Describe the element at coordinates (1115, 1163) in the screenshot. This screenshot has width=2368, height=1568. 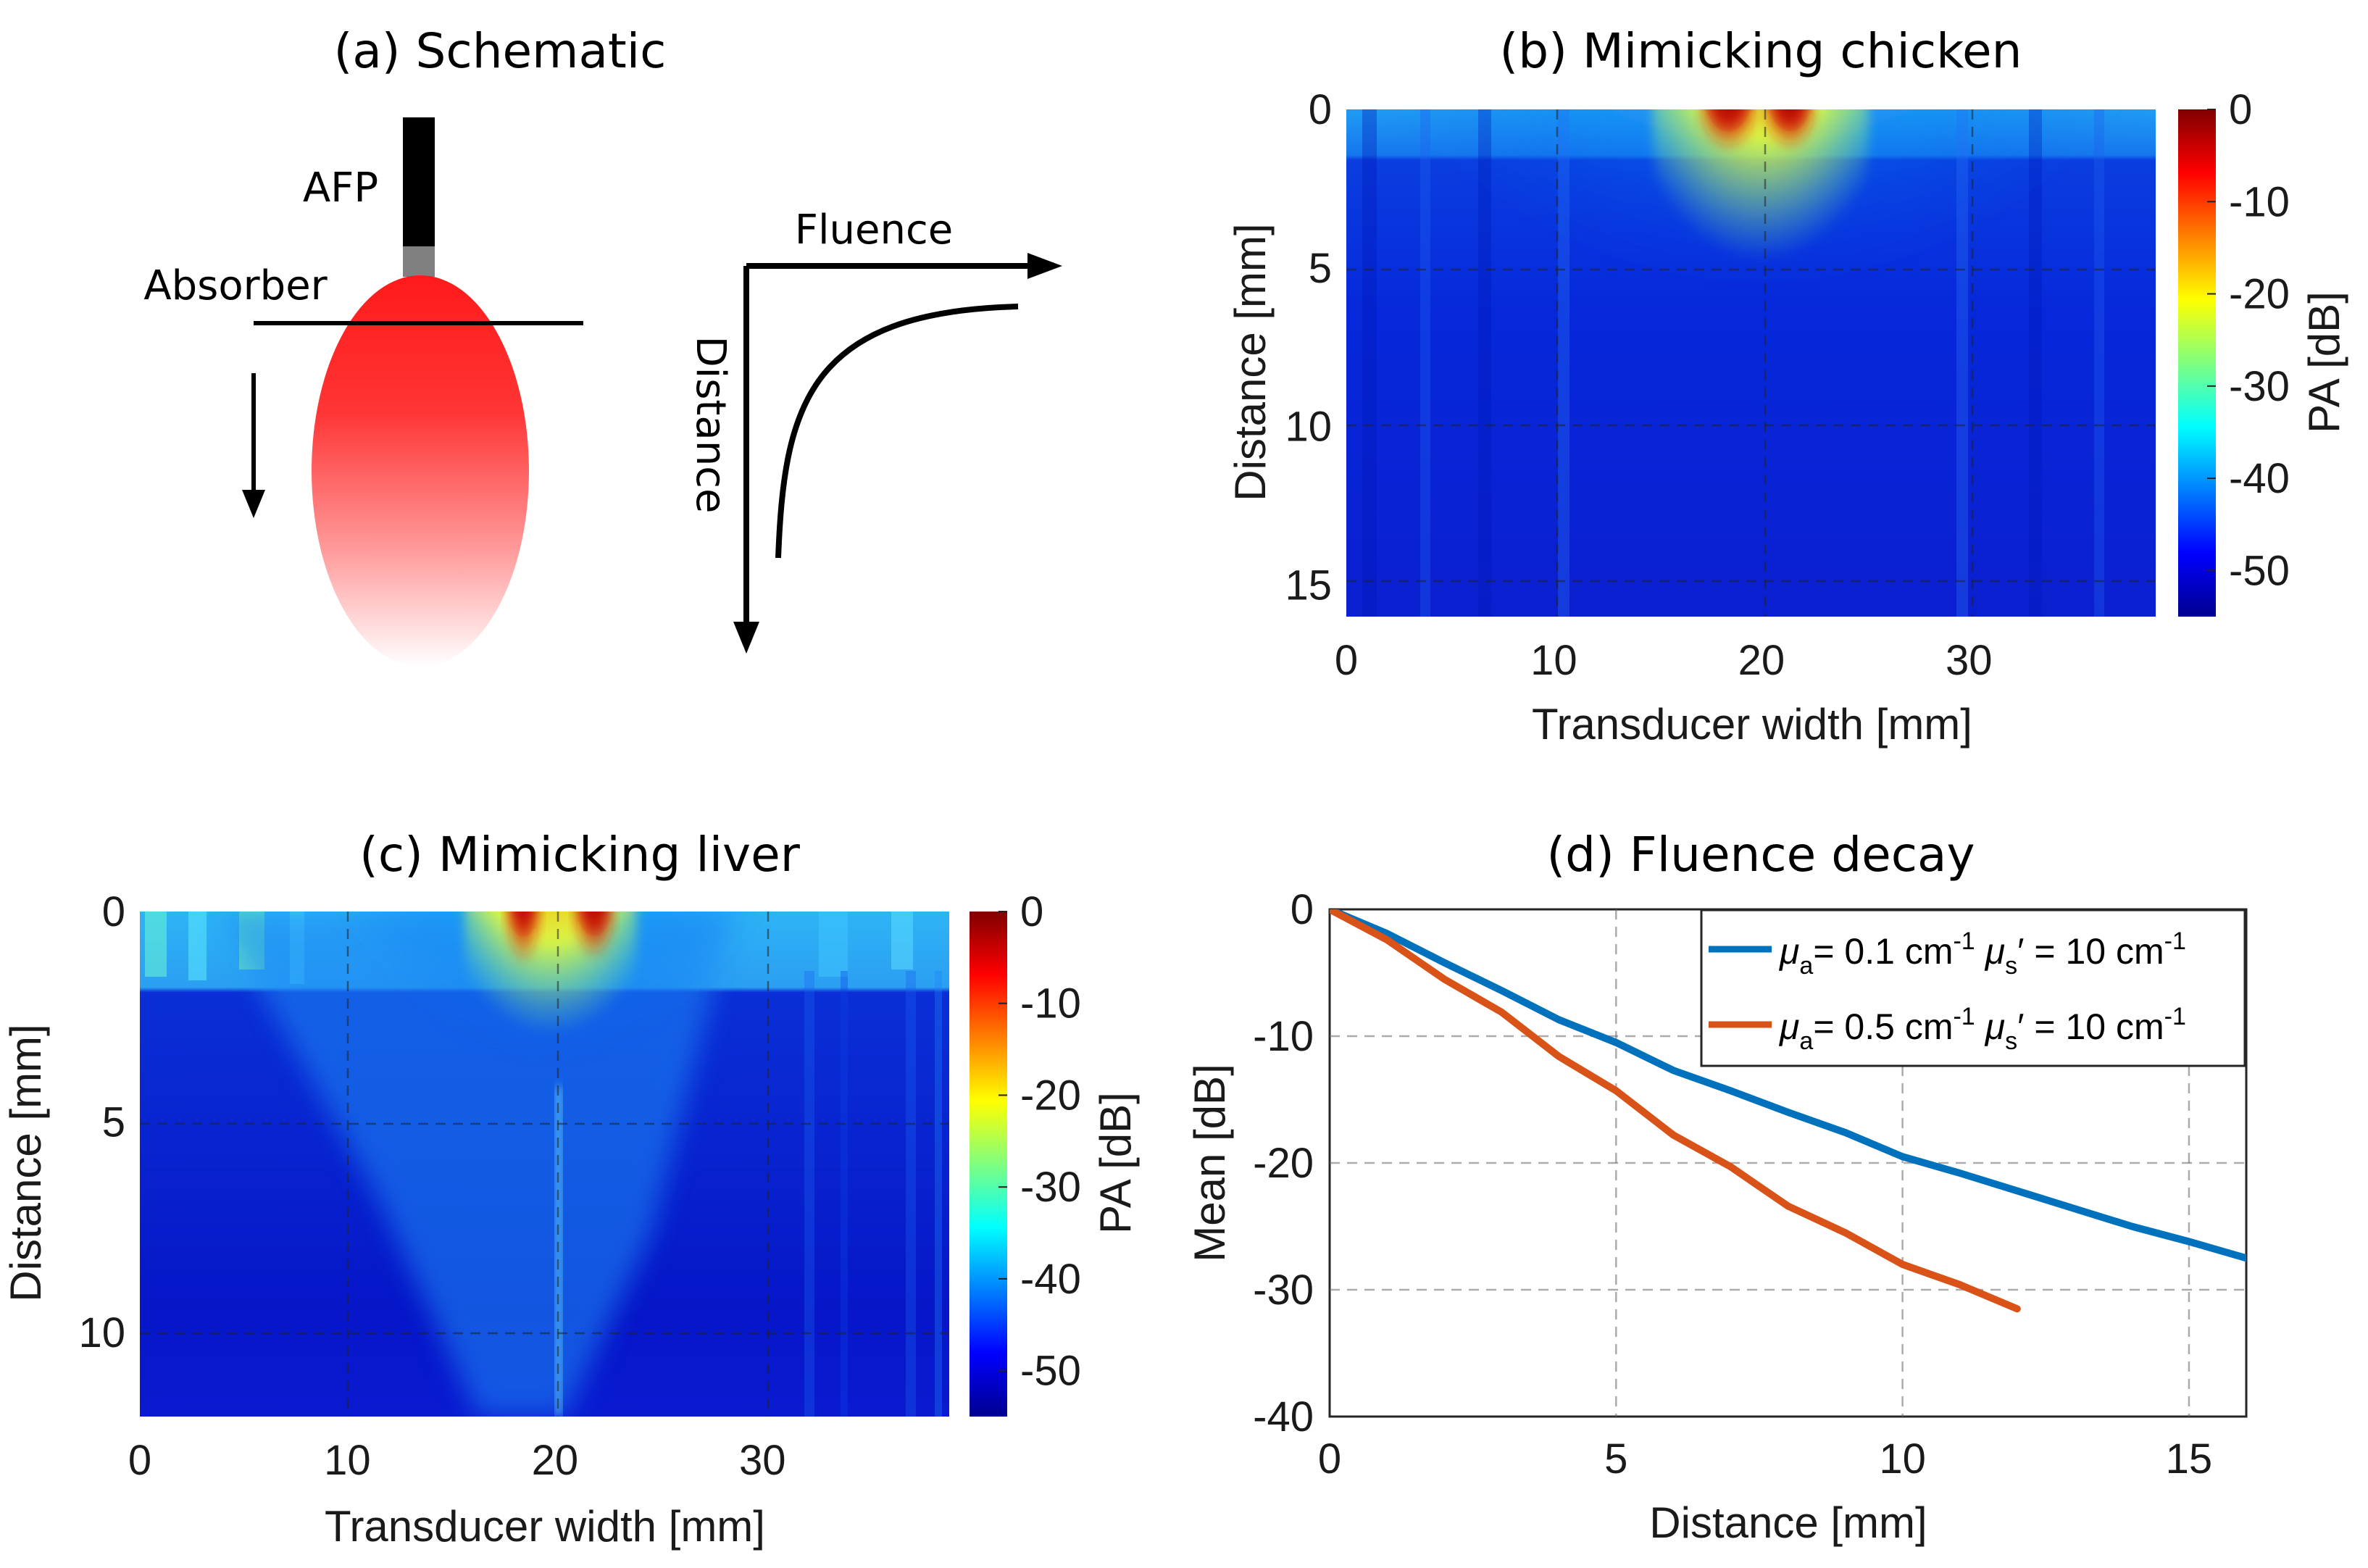
I see `colorbar-c-label: PA [dB]` at that location.